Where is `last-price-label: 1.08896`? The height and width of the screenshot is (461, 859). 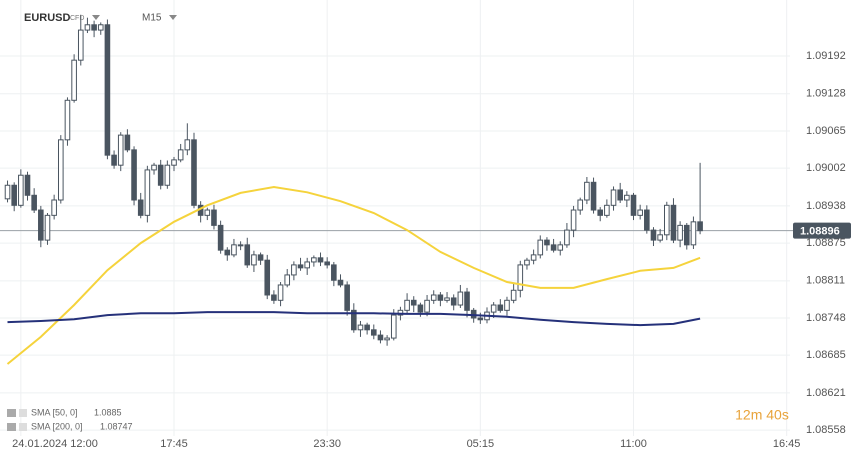 last-price-label: 1.08896 is located at coordinates (820, 232).